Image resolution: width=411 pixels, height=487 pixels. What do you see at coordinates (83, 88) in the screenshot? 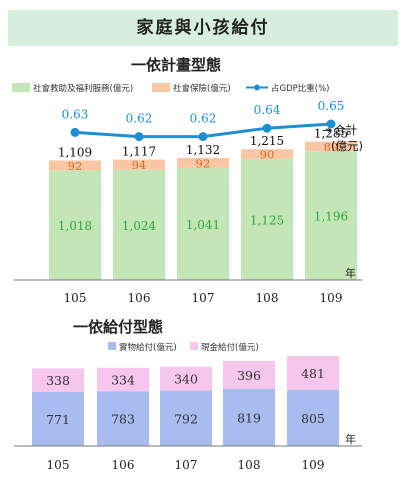
I see `legend-welfare-label: 社會救助及福利服務(億元)` at bounding box center [83, 88].